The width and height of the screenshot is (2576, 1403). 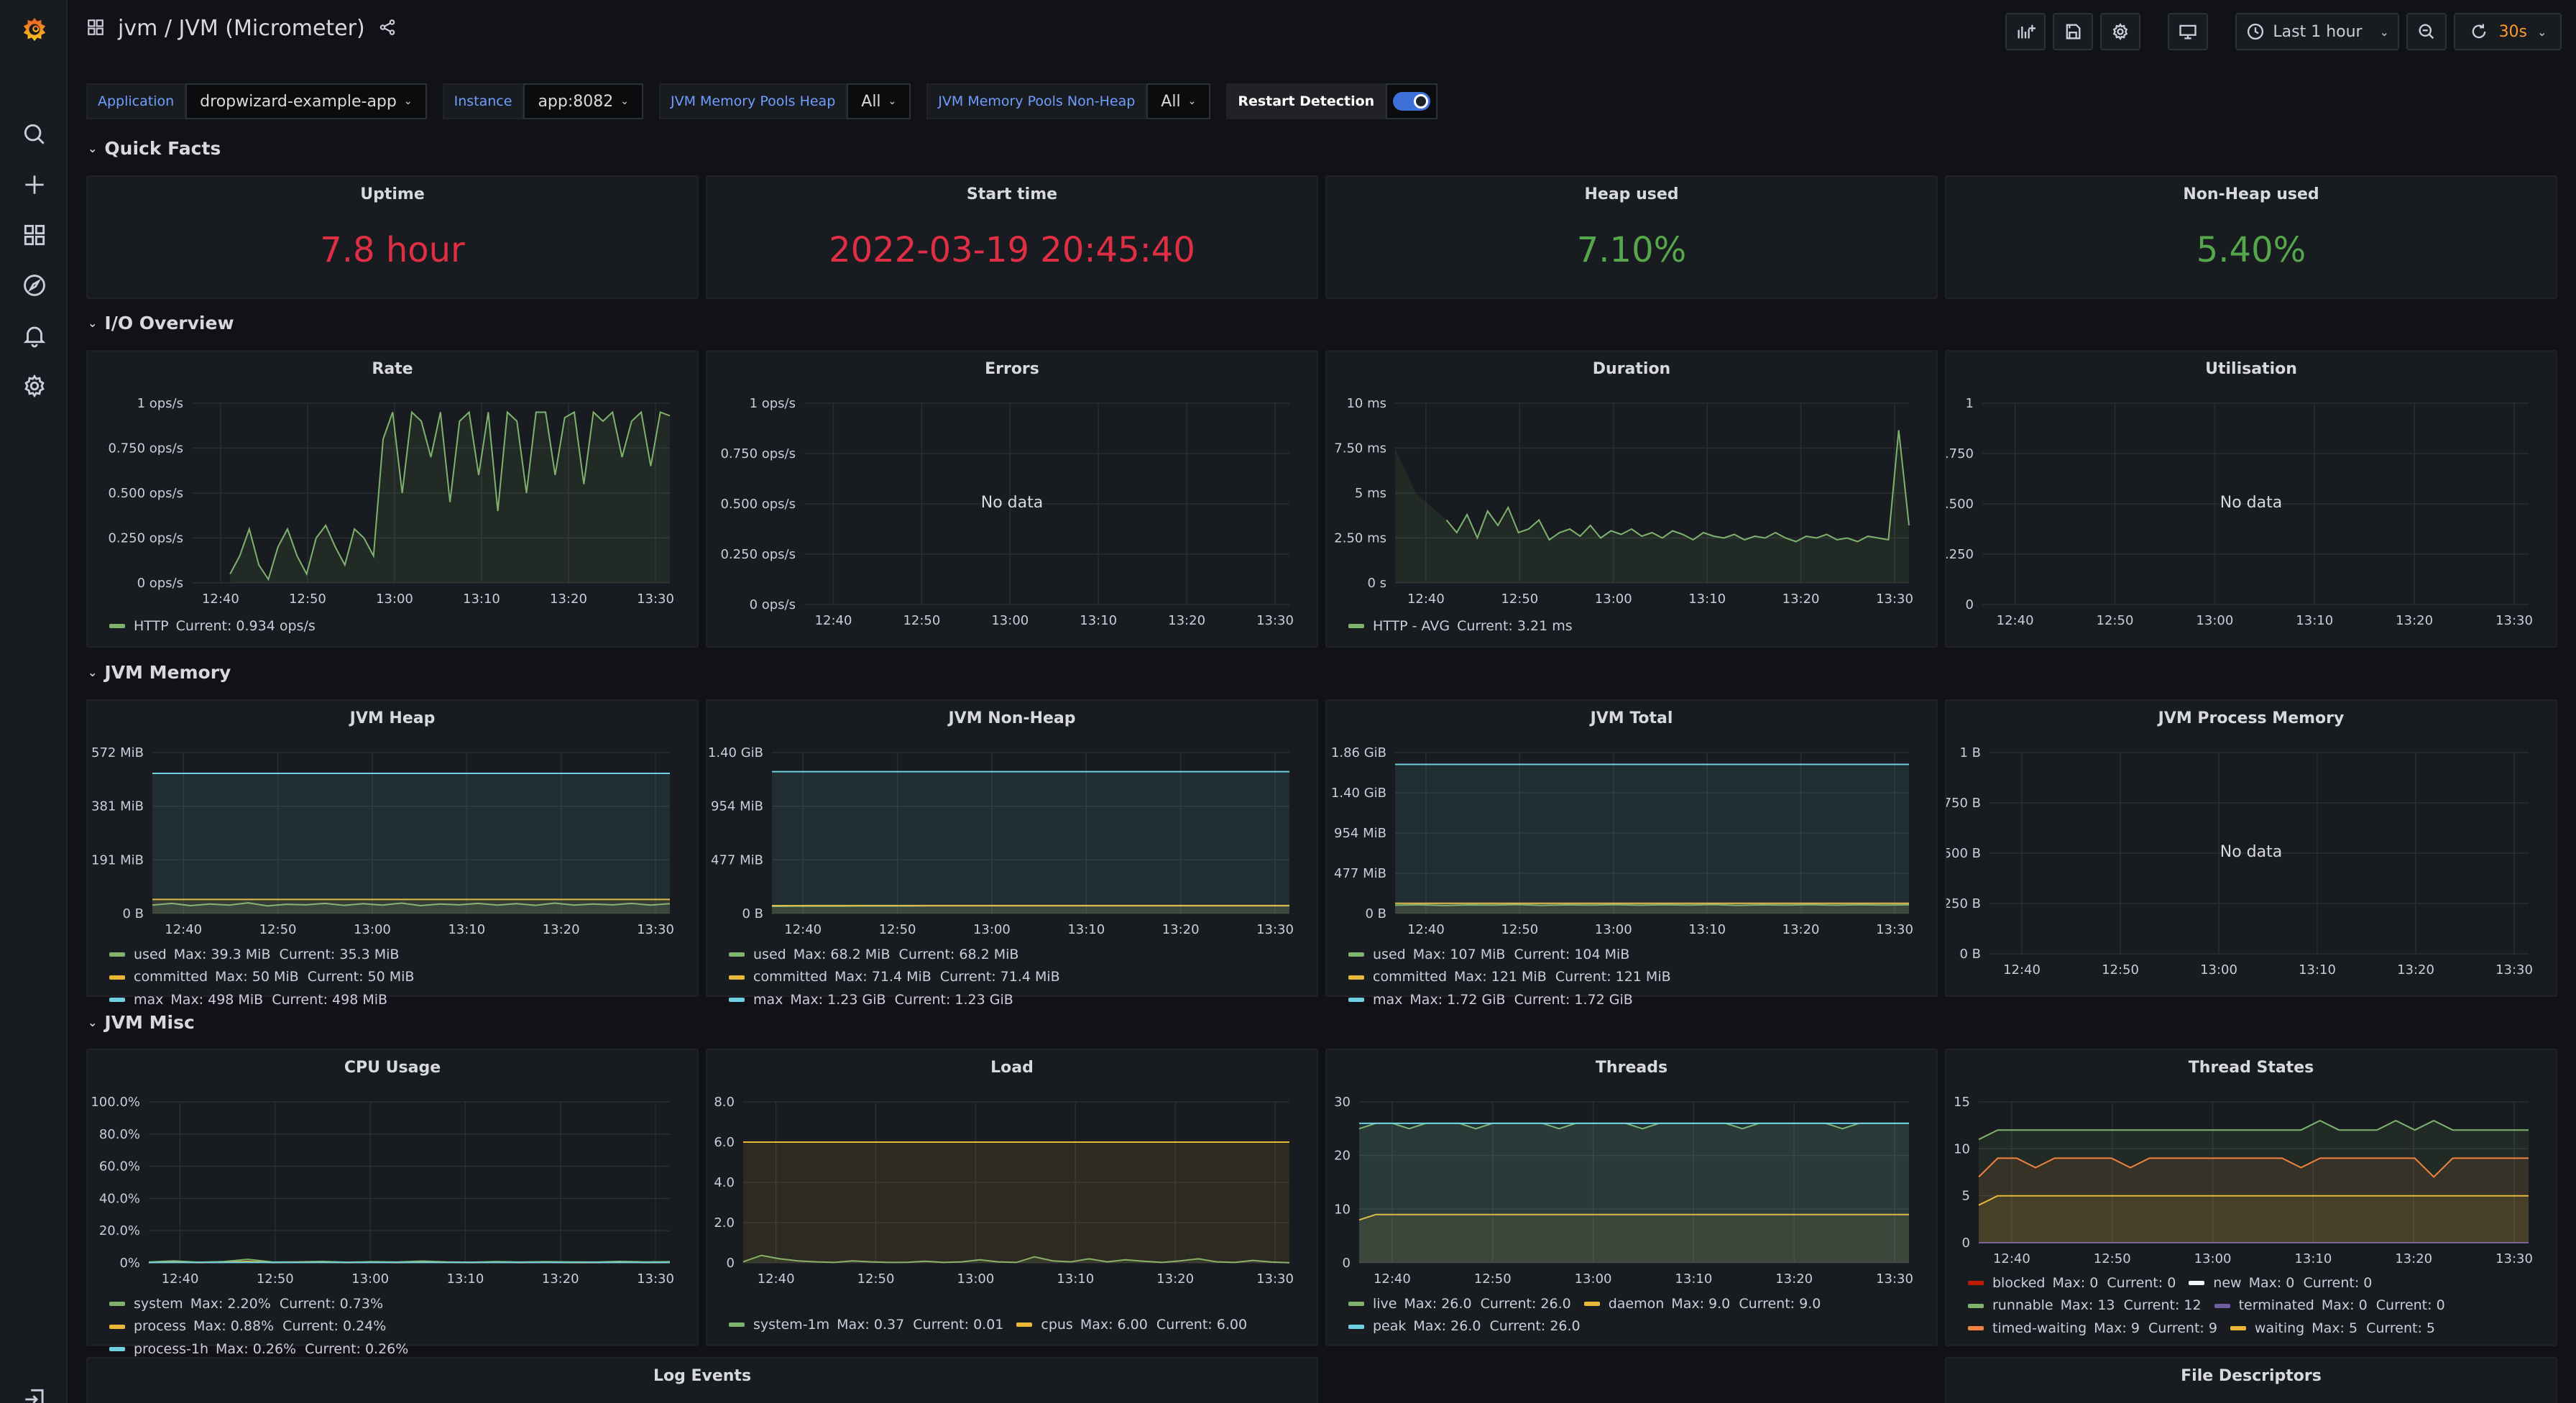 I want to click on row-jvm-misc: ⌄ JVM Misc, so click(x=141, y=1022).